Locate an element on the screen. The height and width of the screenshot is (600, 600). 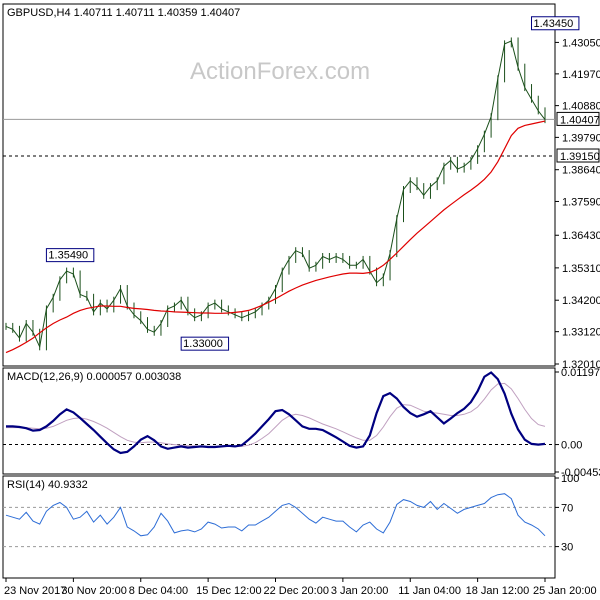
rsi-y-tick-label: 100 is located at coordinates (570, 479).